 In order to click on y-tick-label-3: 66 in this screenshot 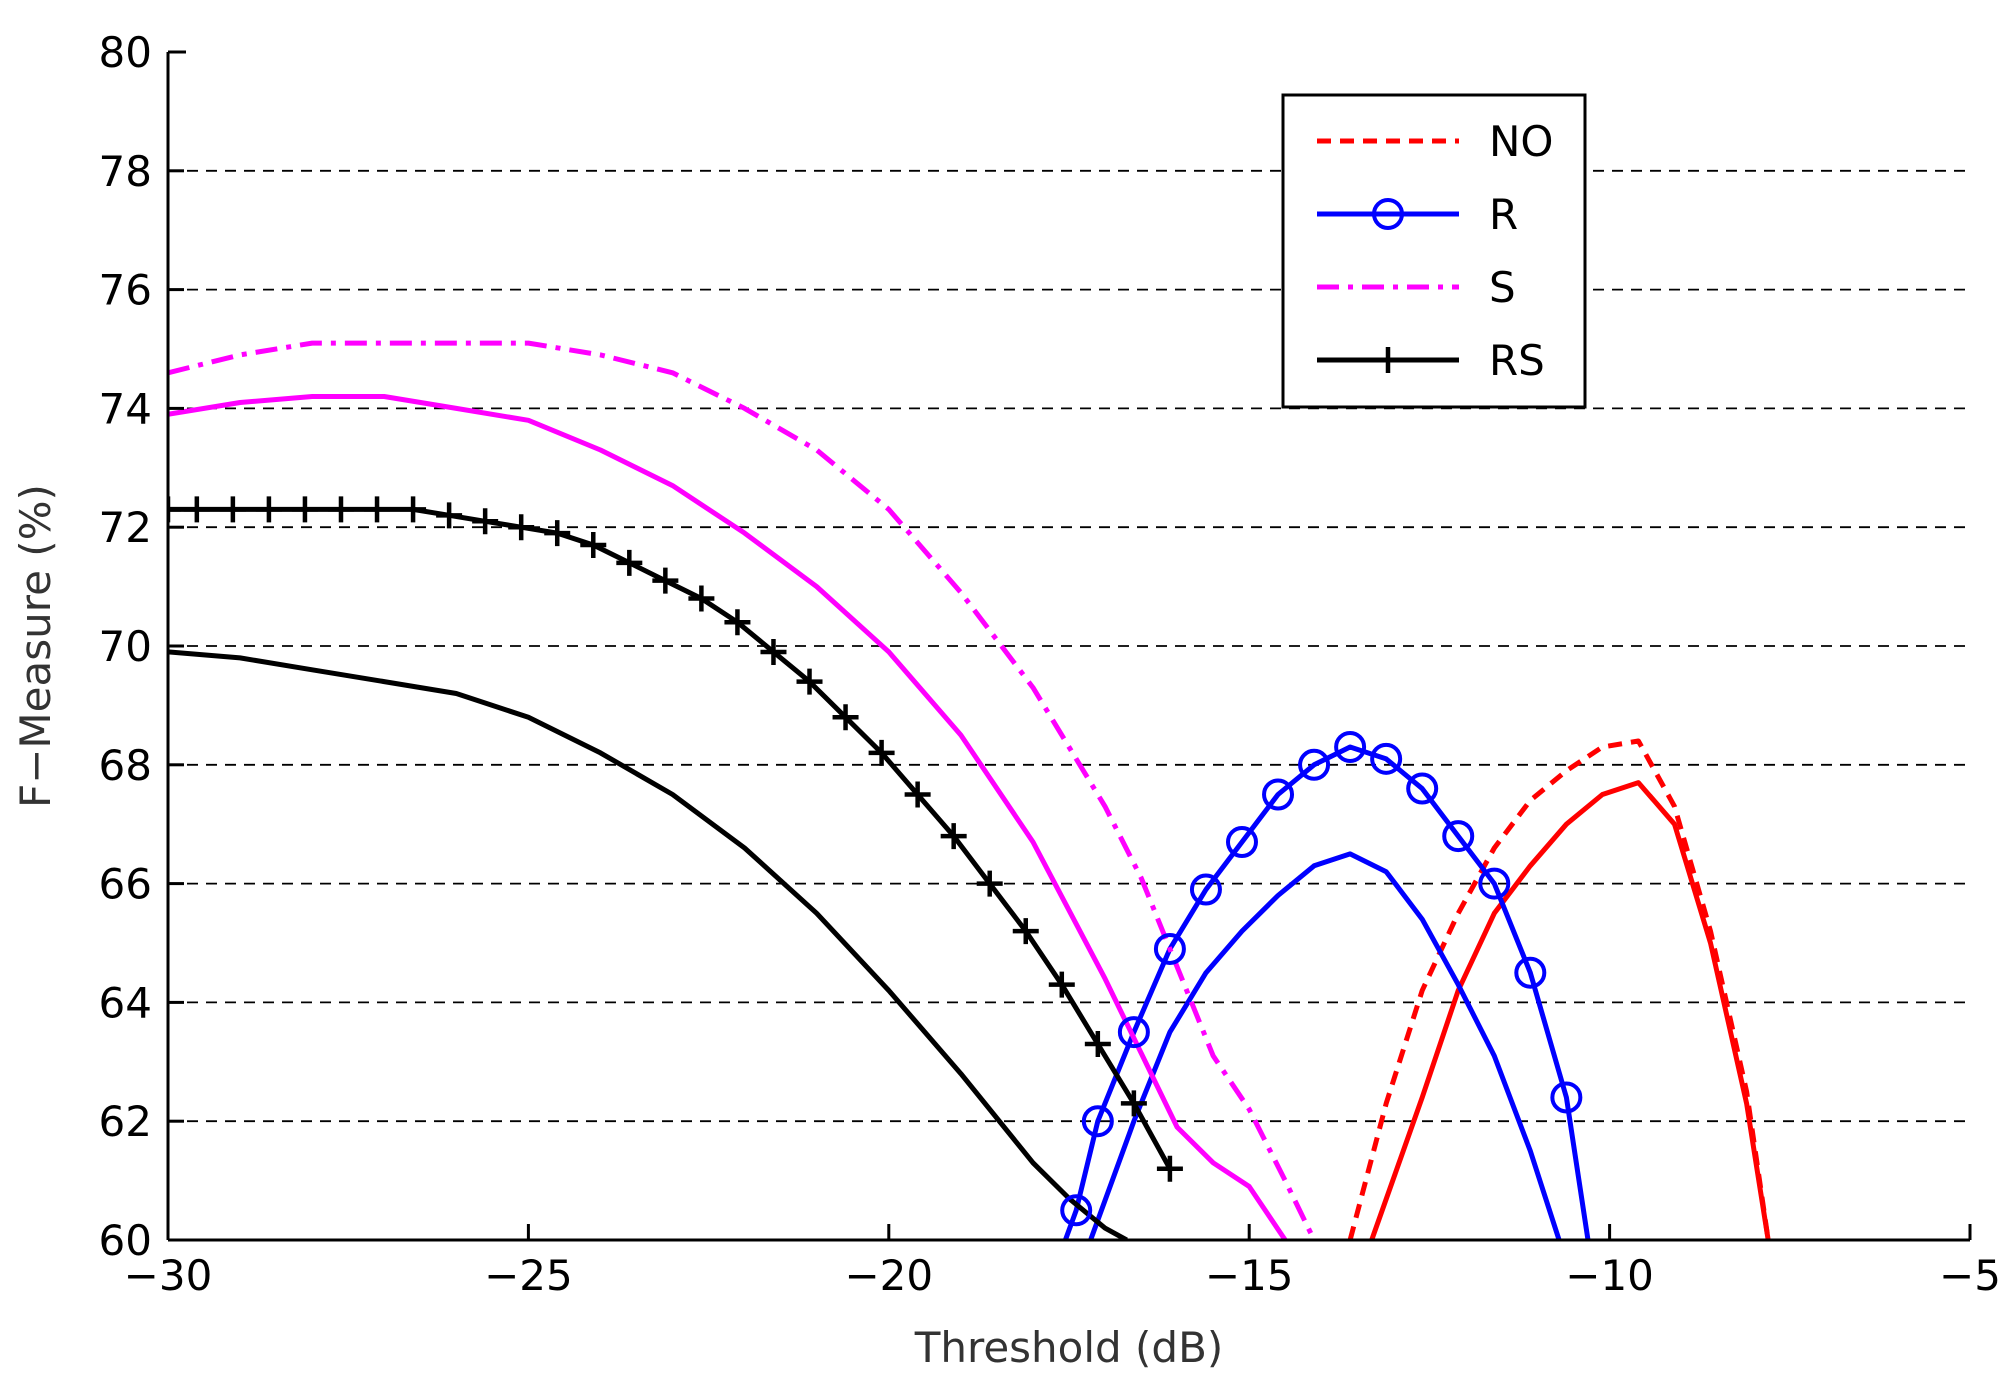, I will do `click(125, 884)`.